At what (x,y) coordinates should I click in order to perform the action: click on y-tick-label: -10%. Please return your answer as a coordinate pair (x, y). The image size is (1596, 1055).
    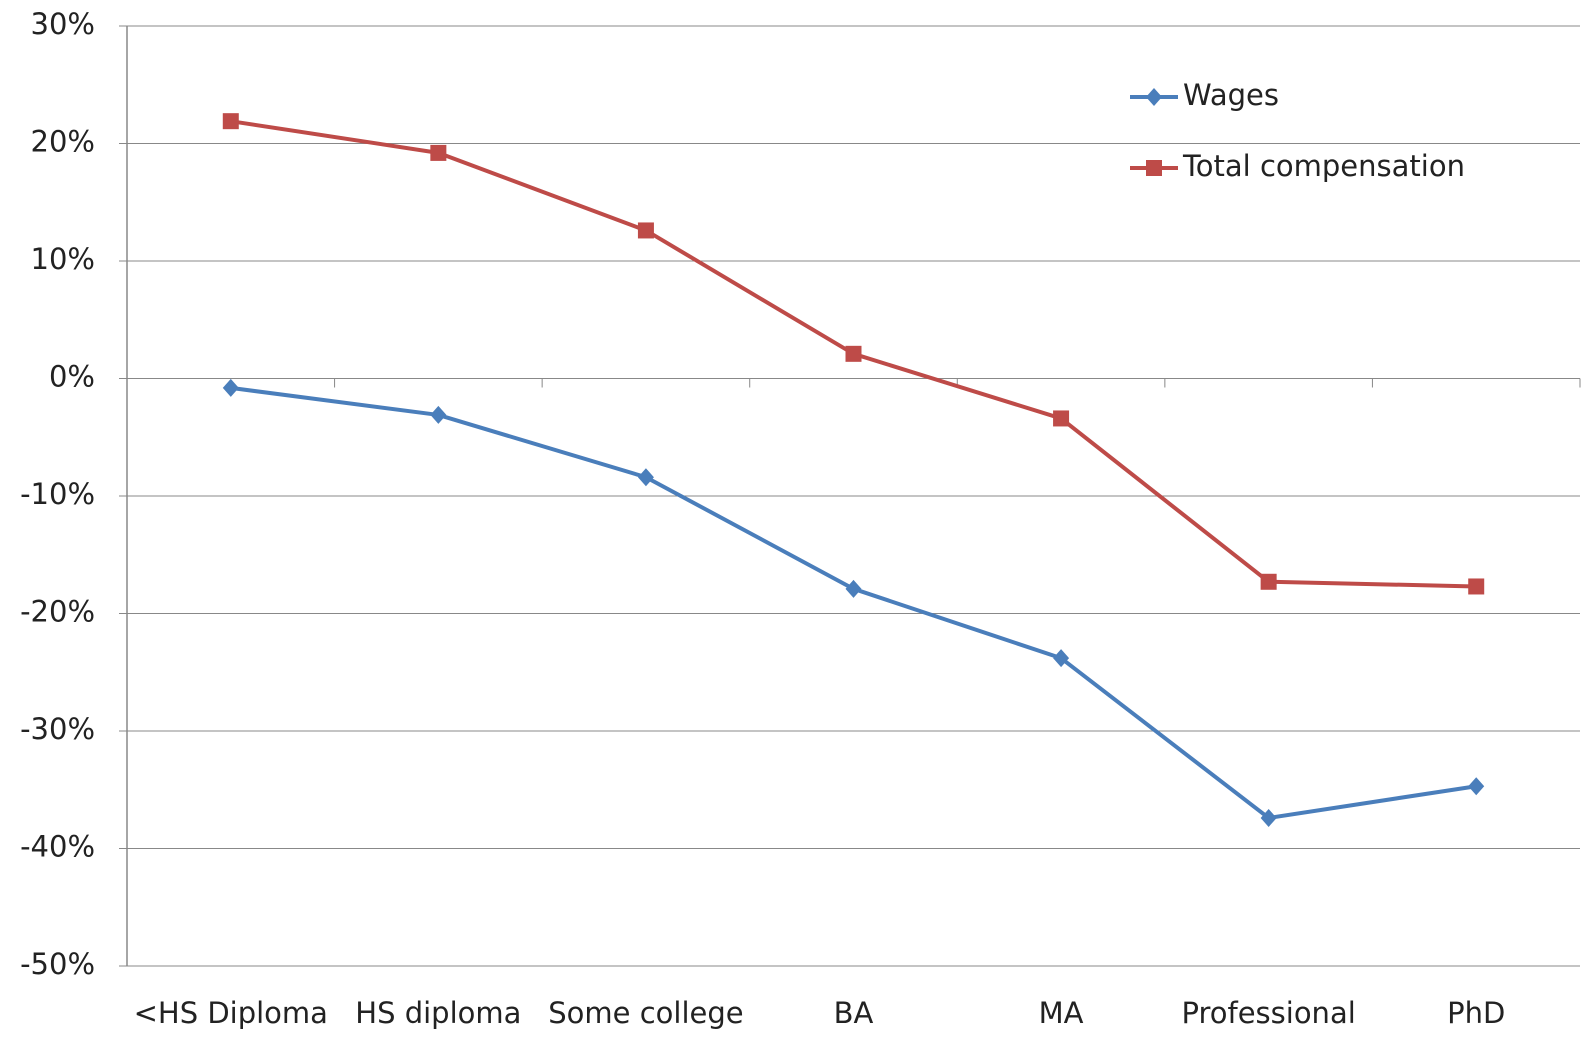
    Looking at the image, I should click on (57, 494).